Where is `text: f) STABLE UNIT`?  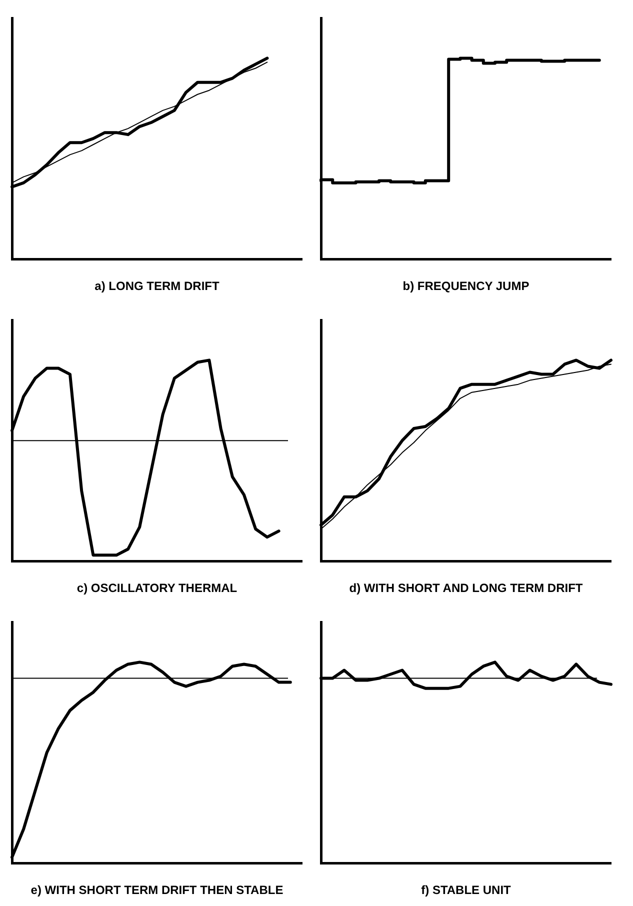
text: f) STABLE UNIT is located at coordinates (466, 890).